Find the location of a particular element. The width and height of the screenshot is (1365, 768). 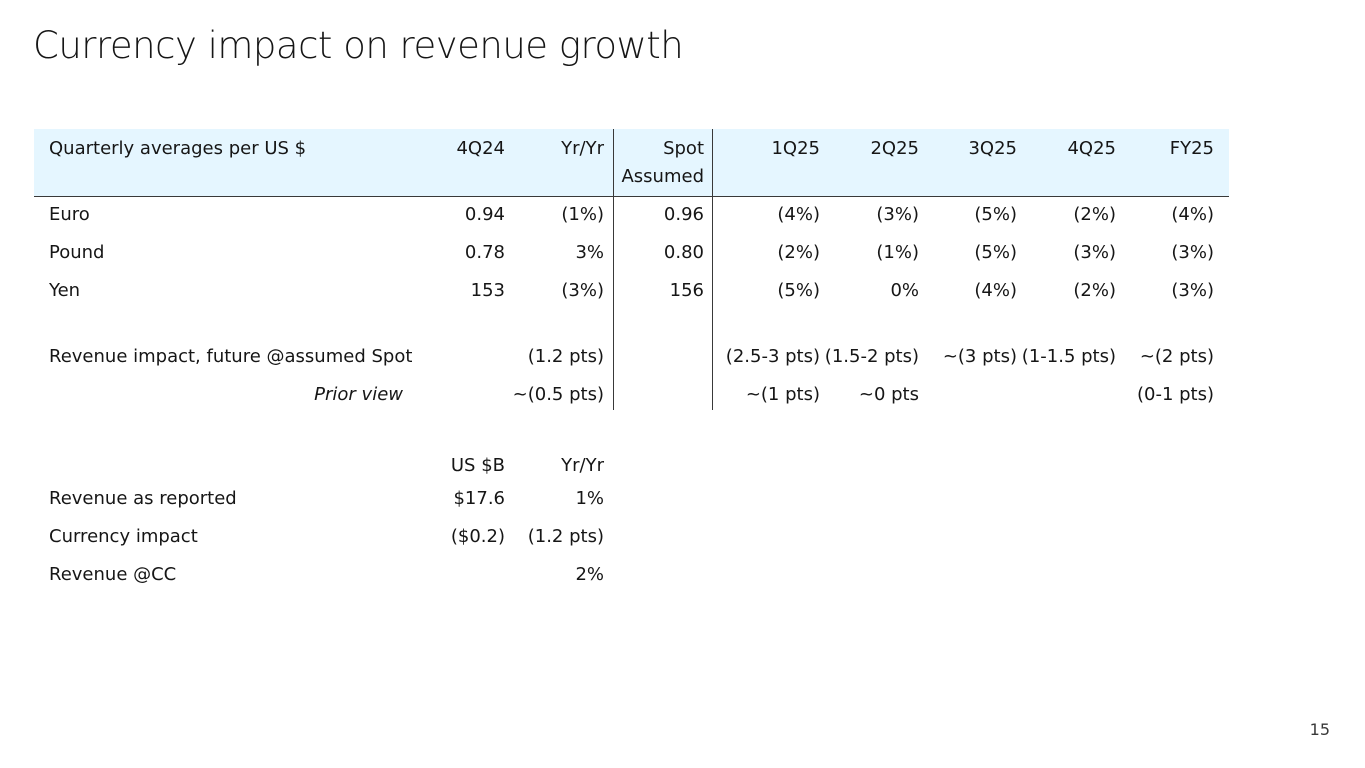

row-euro-label: Euro is located at coordinates (69, 214).